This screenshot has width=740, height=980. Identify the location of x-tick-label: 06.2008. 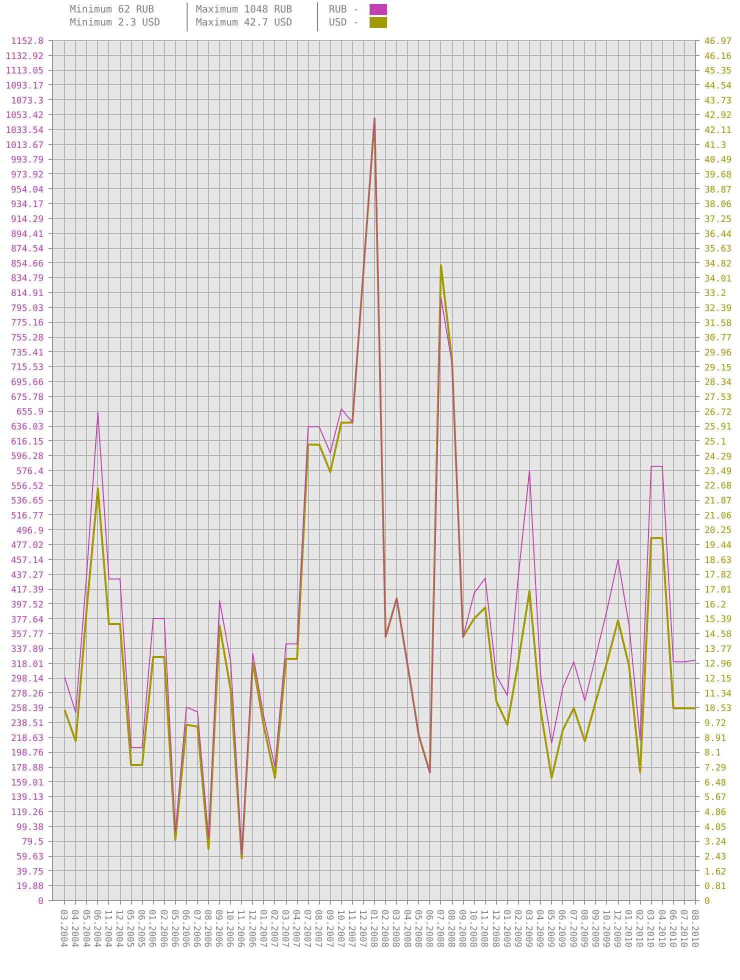
(428, 929).